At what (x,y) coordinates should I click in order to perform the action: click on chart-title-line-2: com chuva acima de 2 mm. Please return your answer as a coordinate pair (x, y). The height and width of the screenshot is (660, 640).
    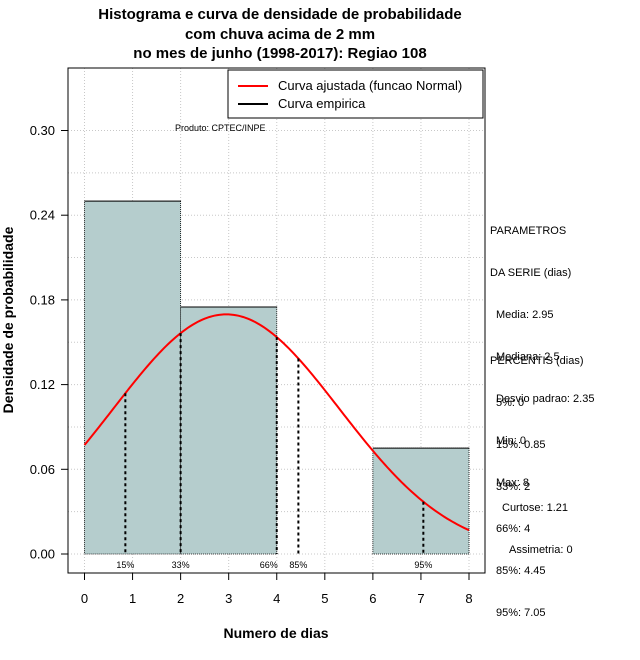
    Looking at the image, I should click on (280, 34).